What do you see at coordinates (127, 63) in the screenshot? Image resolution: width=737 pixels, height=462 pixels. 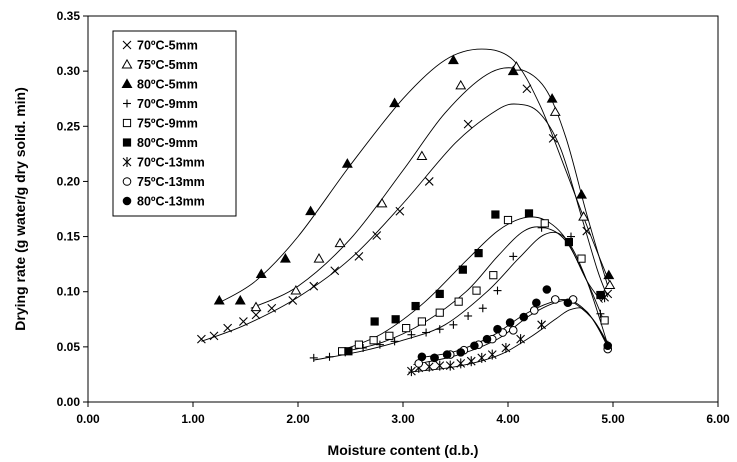 I see `legend-marker-75-c-5mm` at bounding box center [127, 63].